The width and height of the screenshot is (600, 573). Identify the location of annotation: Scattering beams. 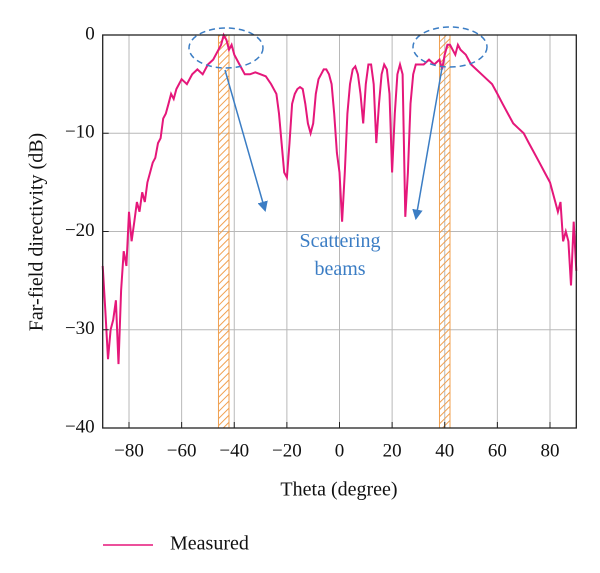
(339, 255).